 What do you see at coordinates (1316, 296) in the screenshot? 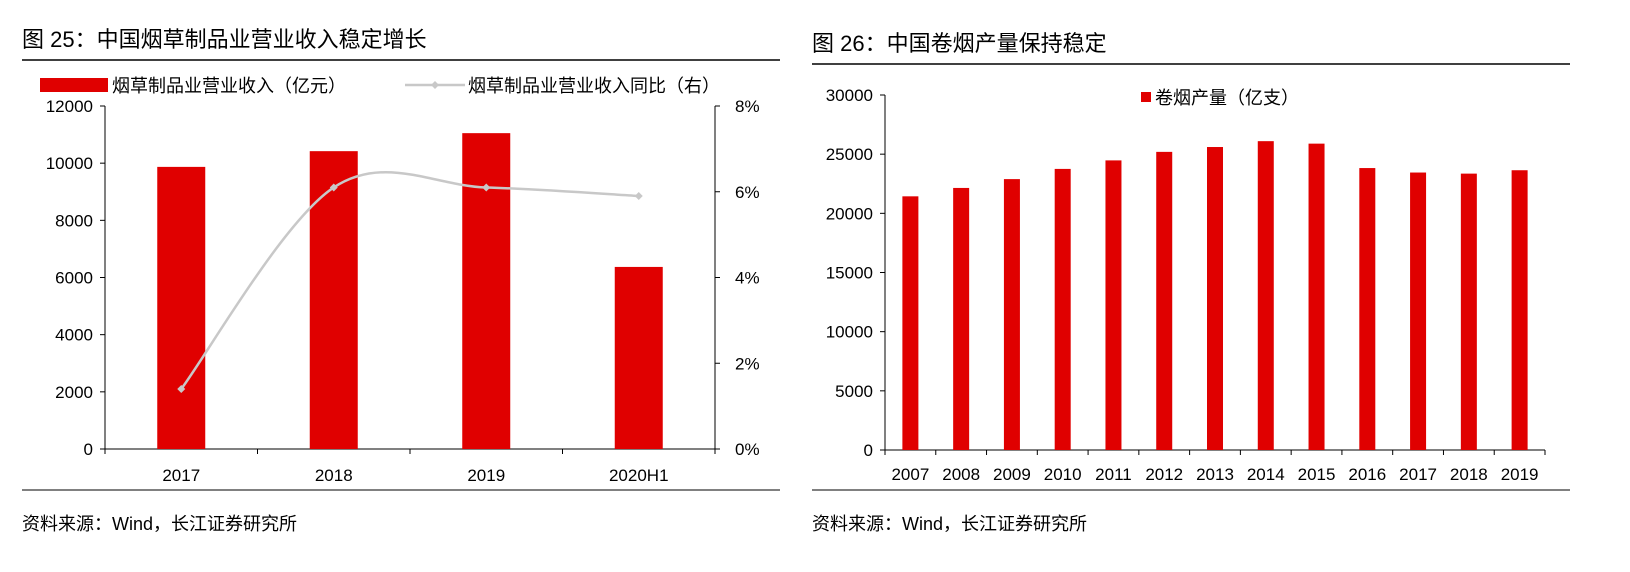
I see `bar-2015` at bounding box center [1316, 296].